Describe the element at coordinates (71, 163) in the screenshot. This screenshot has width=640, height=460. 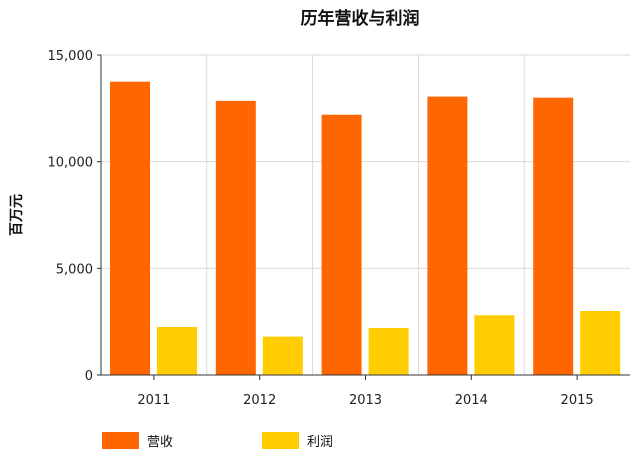
I see `y-tick-label: 10,000` at that location.